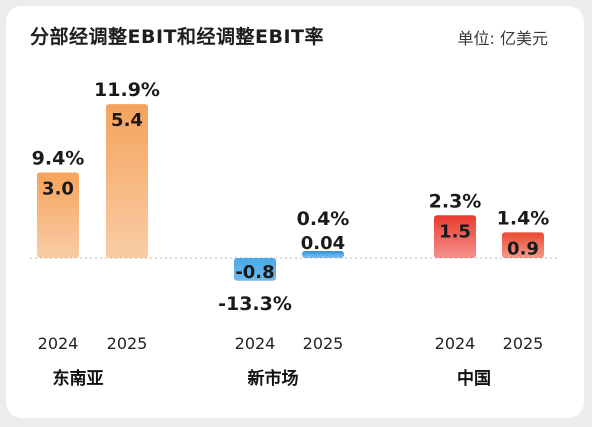  Describe the element at coordinates (474, 378) in the screenshot. I see `category-label: 中国` at that location.